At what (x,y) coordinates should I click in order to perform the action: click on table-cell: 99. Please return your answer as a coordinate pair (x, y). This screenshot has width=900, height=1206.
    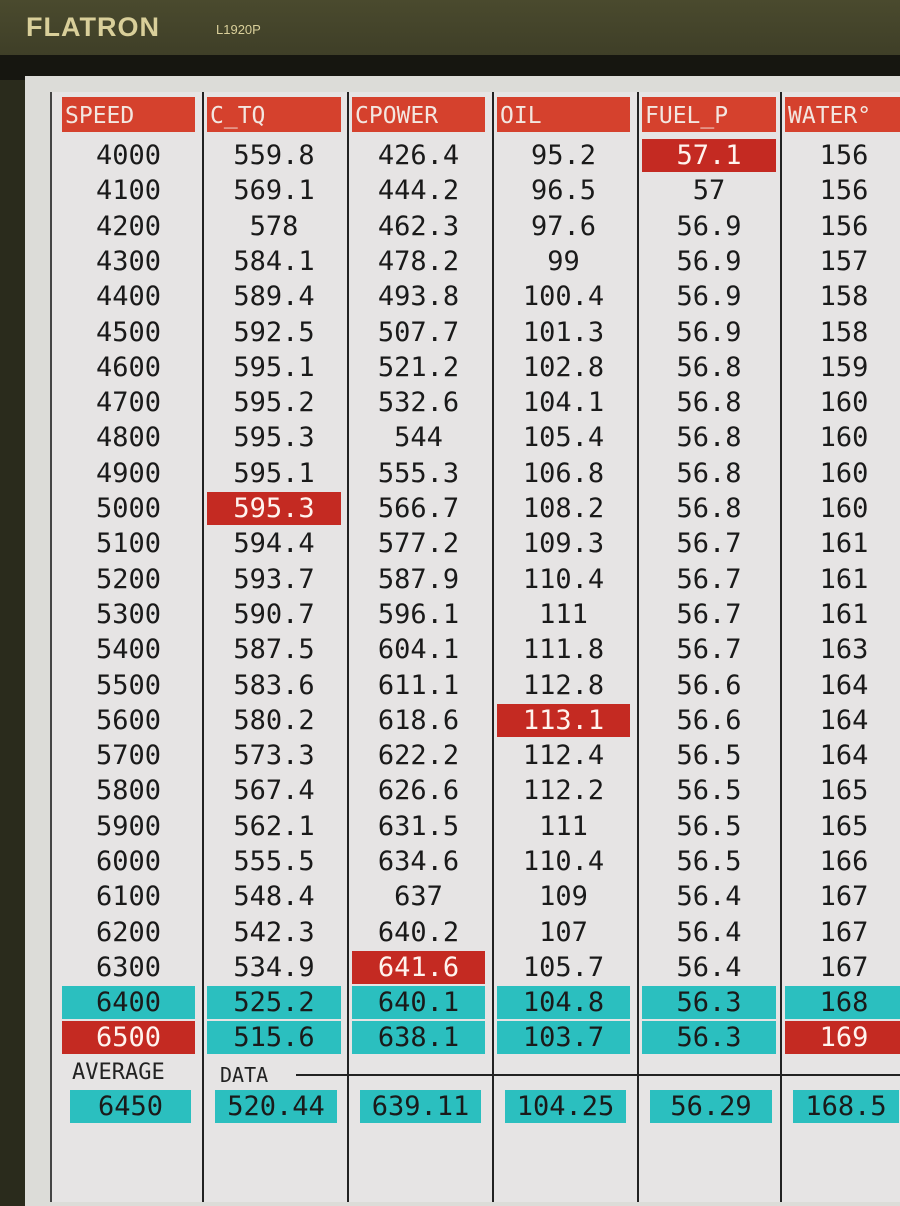
    Looking at the image, I should click on (563, 261).